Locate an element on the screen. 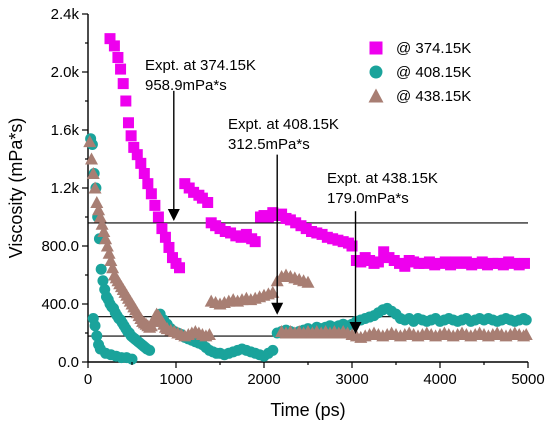  annotation-text: 958.9mPa*s is located at coordinates (186, 85).